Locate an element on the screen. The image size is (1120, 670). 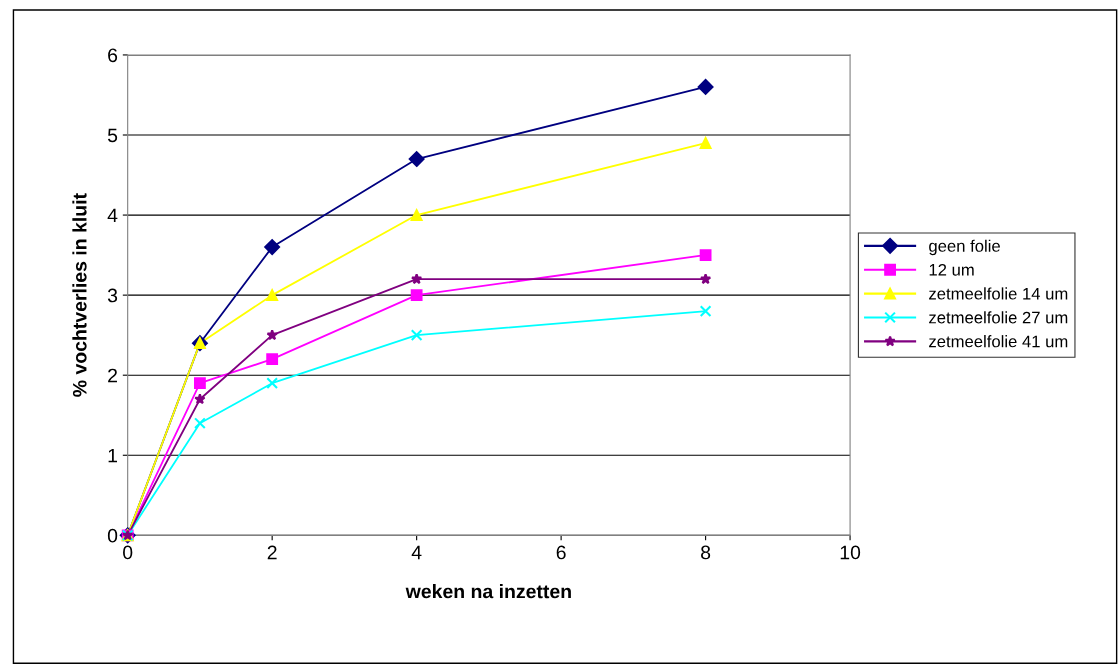
legend-label: zetmeelfolie 27 um is located at coordinates (998, 317).